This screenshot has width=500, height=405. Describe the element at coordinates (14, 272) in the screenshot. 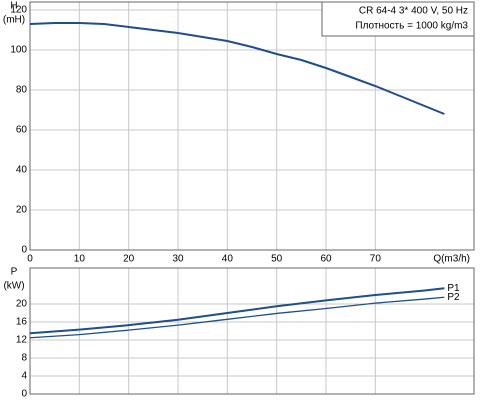

I see `y-axis-label: P` at that location.